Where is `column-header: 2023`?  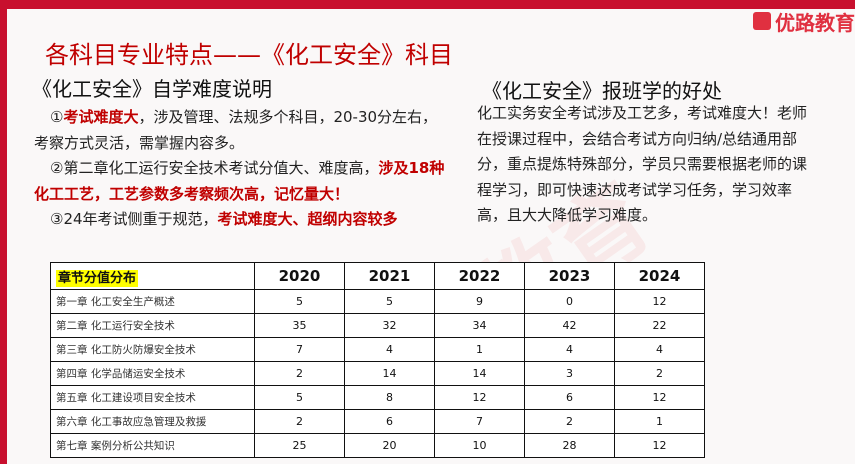
column-header: 2023 is located at coordinates (569, 276).